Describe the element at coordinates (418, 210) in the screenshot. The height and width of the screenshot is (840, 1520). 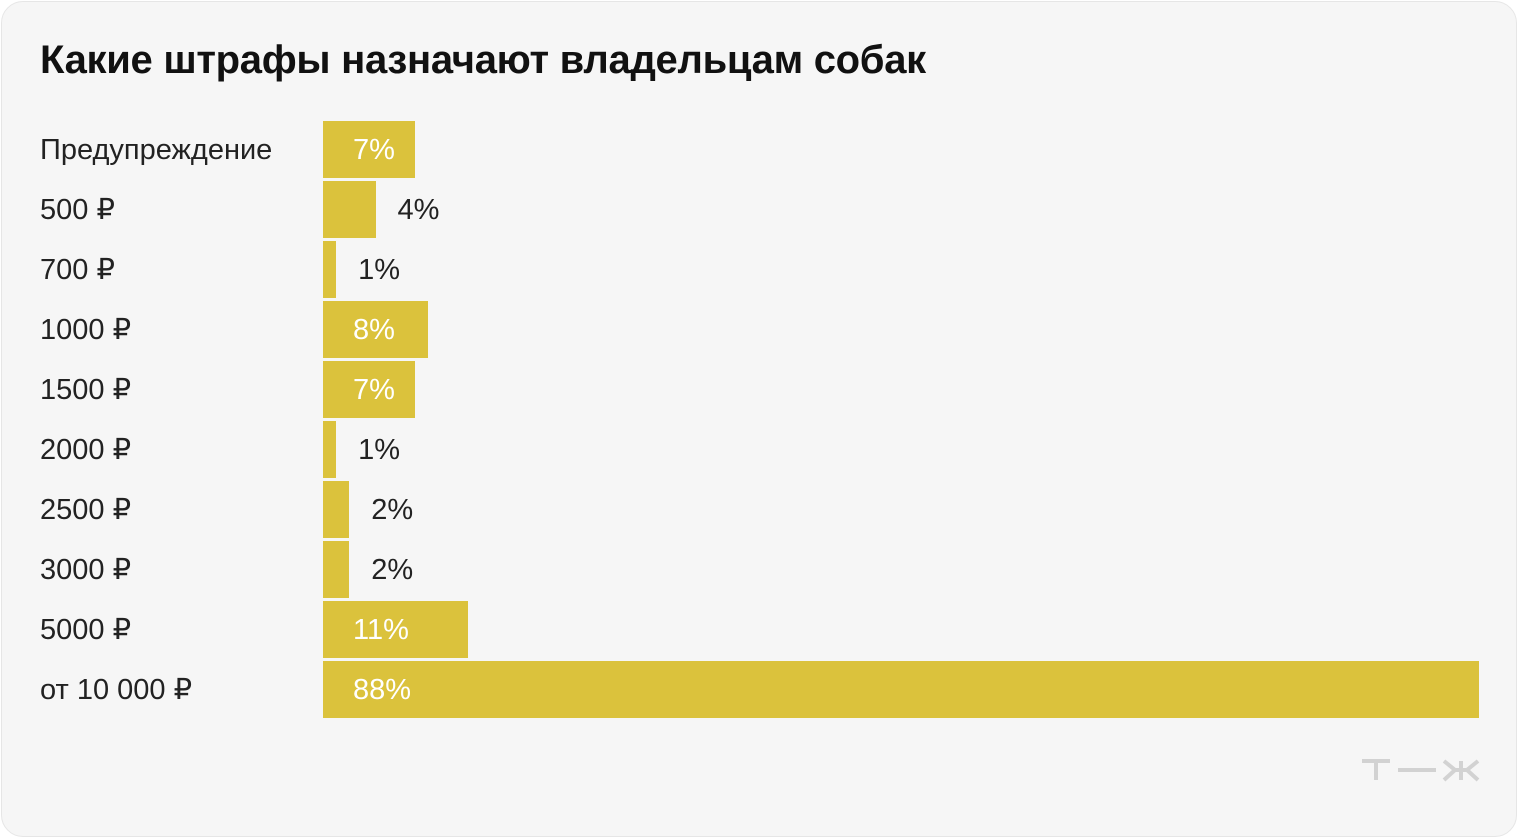
I see `value-label: 4%` at that location.